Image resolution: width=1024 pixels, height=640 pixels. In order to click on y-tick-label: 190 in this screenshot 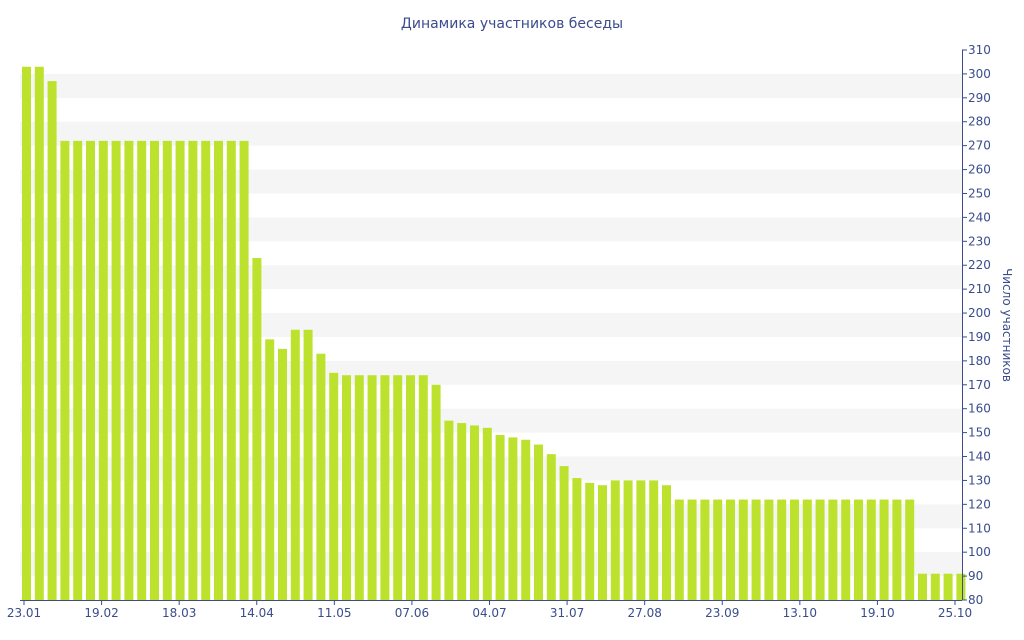, I will do `click(979, 337)`.